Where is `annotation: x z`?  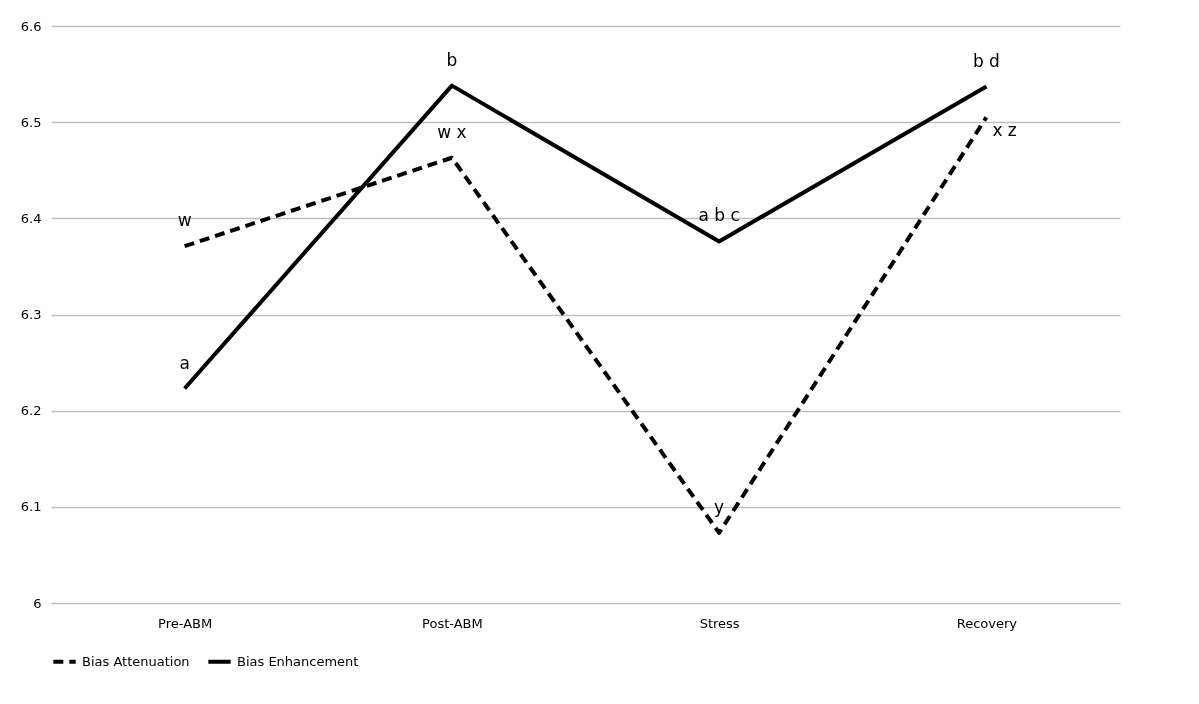 annotation: x z is located at coordinates (1004, 130).